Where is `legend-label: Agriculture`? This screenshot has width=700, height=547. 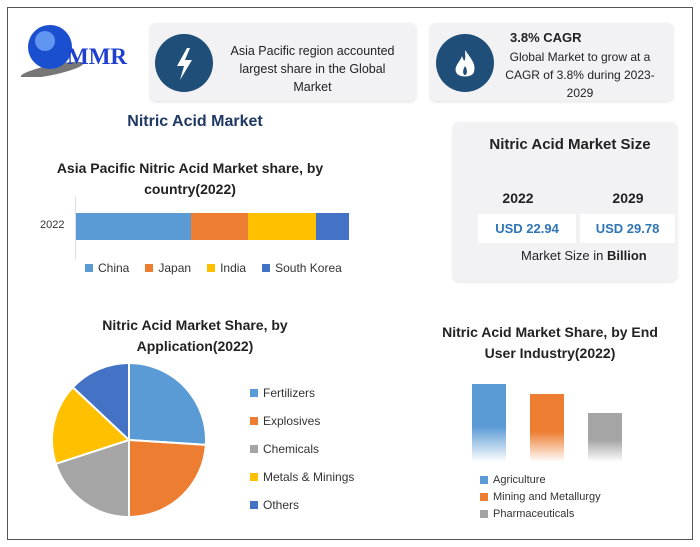
legend-label: Agriculture is located at coordinates (519, 480).